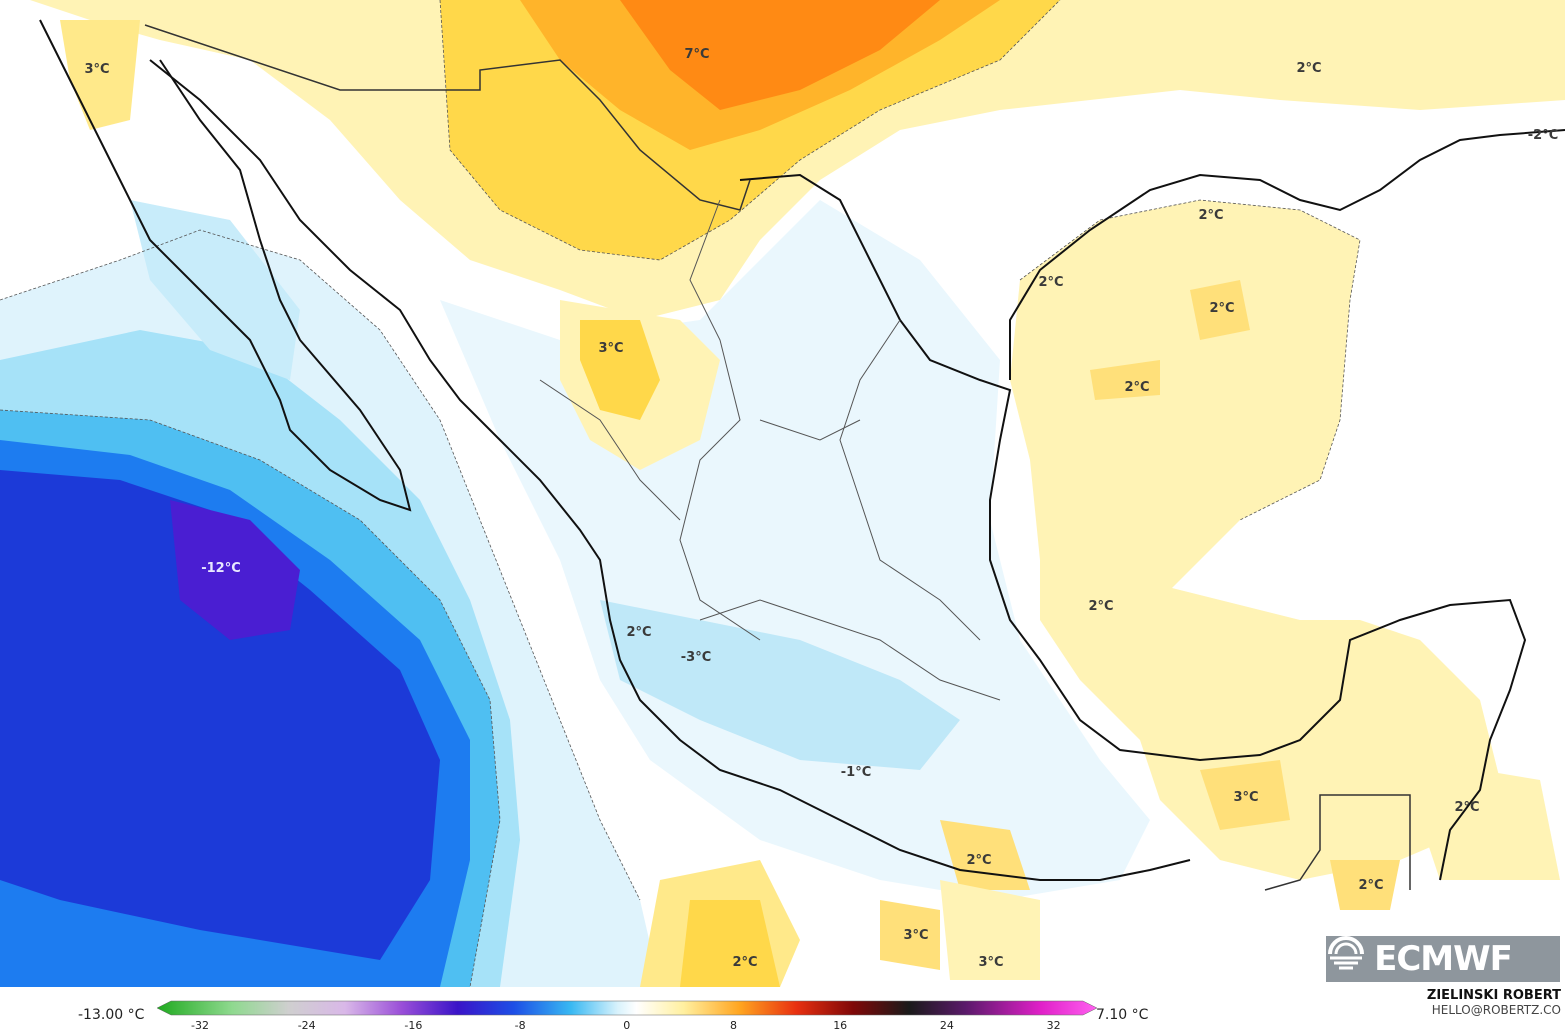  I want to click on author-email: HELLO@ROBERTZ.CO, so click(1496, 1010).